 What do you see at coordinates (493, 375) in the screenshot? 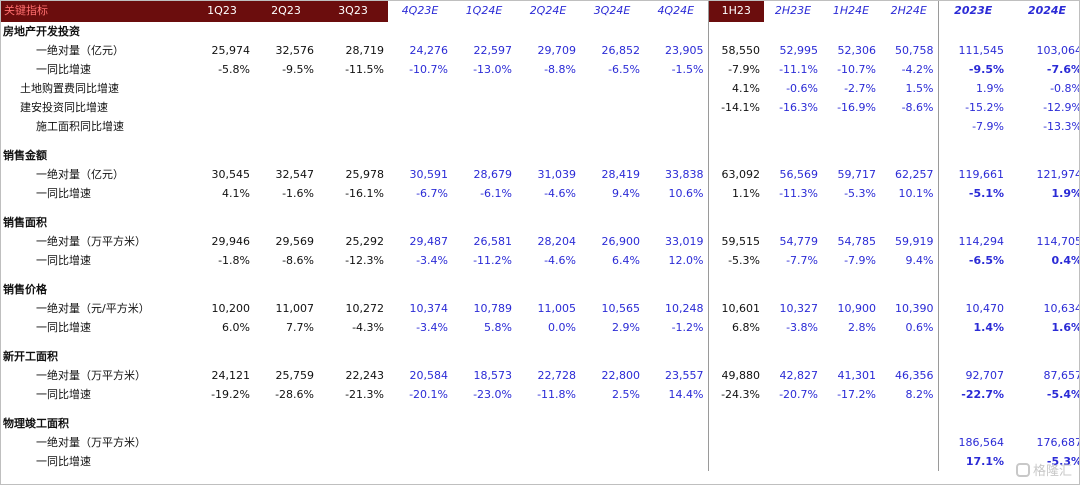
I see `table-cell: 18,573` at bounding box center [493, 375].